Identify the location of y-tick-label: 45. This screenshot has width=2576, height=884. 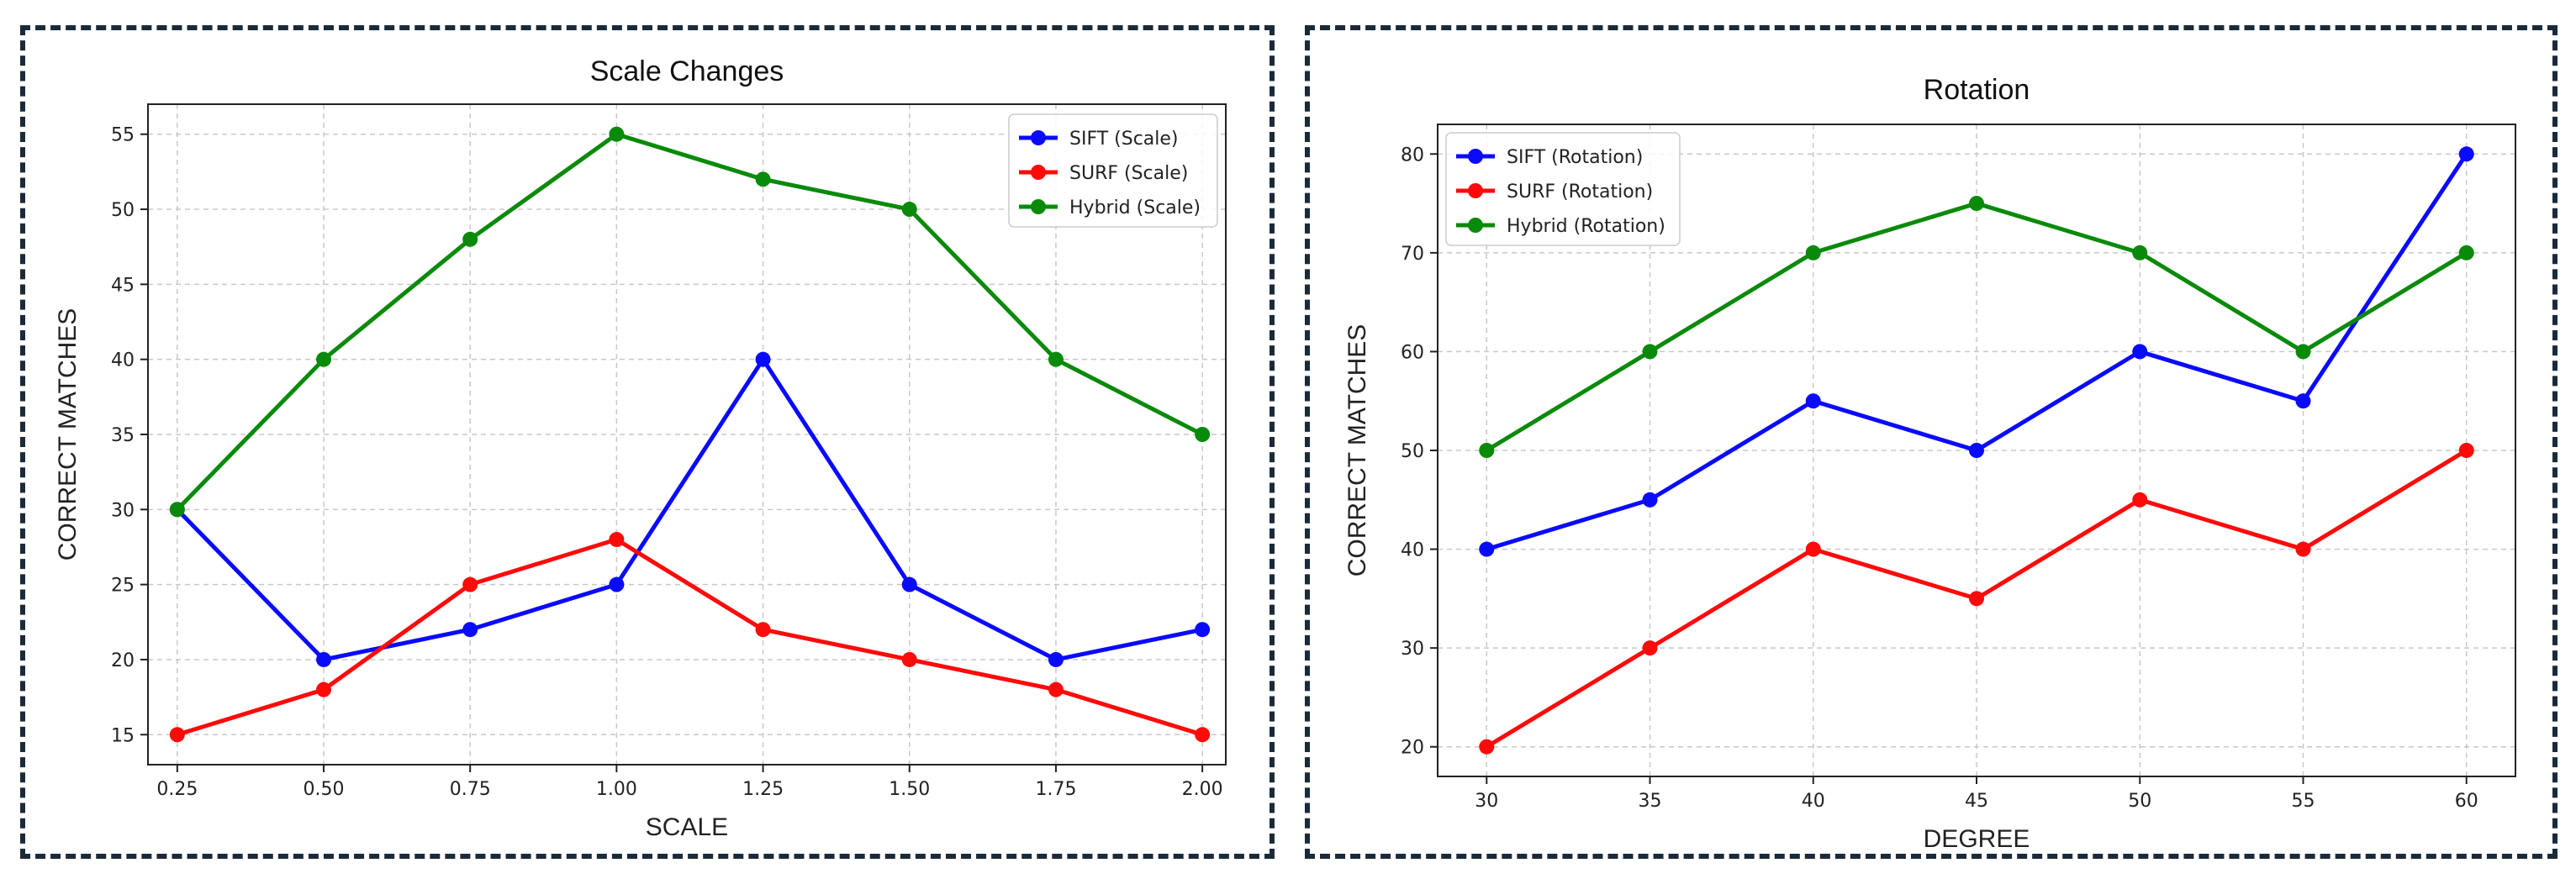
(123, 285).